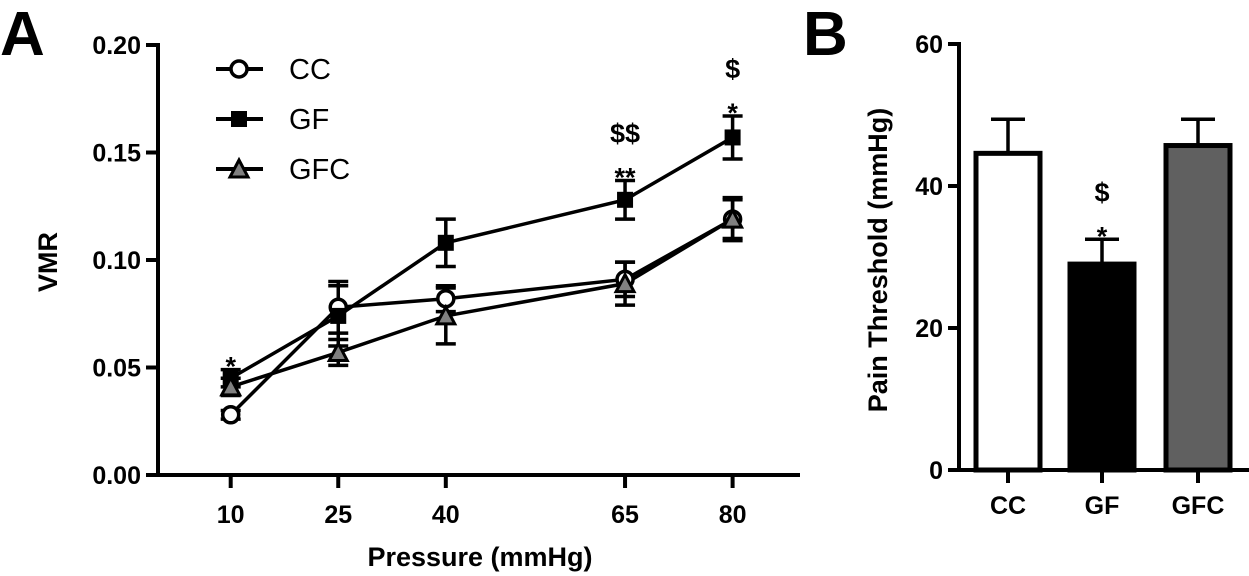 Image resolution: width=1249 pixels, height=576 pixels. What do you see at coordinates (116, 154) in the screenshot?
I see `a-y-tick-label: 0.15` at bounding box center [116, 154].